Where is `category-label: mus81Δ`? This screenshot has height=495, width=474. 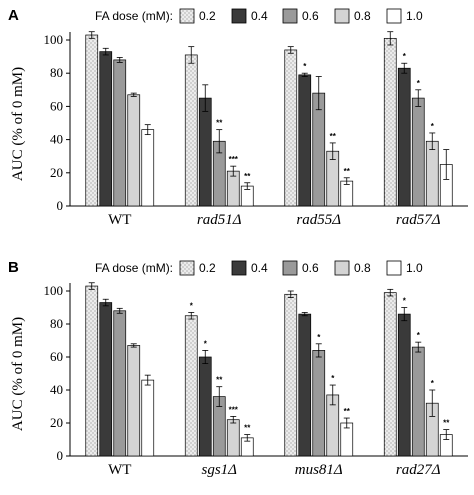
category-label: mus81Δ is located at coordinates (319, 470).